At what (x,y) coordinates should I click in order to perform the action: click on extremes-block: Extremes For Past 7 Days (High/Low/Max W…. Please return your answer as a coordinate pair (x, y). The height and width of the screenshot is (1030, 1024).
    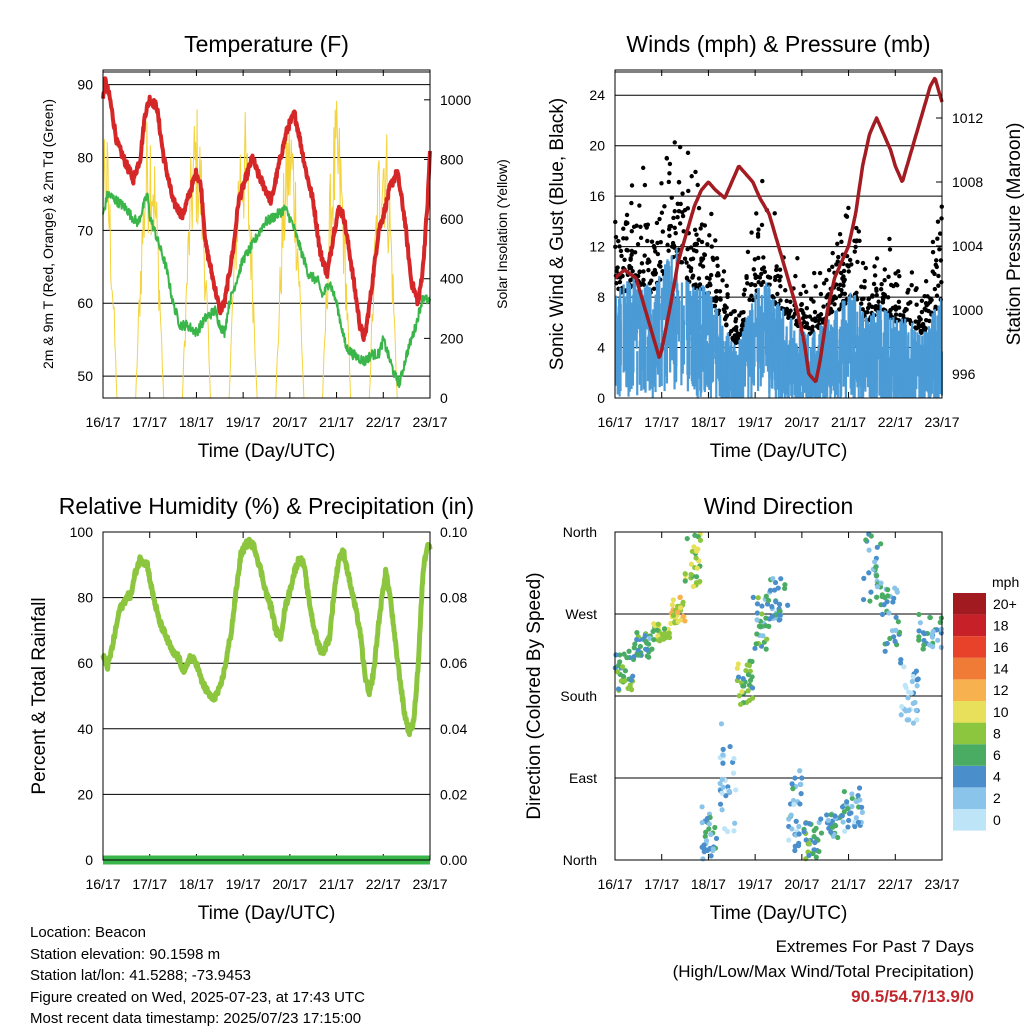
    Looking at the image, I should click on (823, 971).